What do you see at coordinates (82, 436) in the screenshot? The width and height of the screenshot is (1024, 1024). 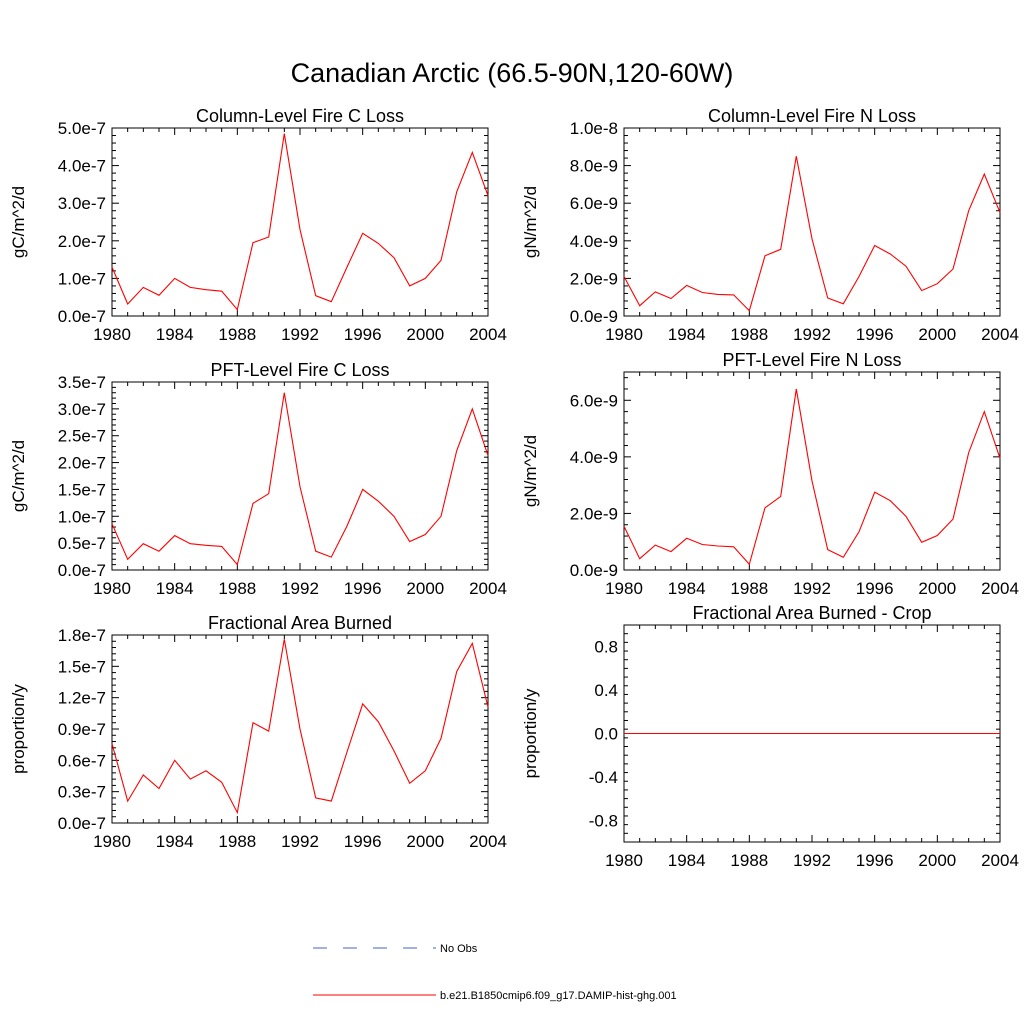 I see `y-tick-label: 2.5e-7` at bounding box center [82, 436].